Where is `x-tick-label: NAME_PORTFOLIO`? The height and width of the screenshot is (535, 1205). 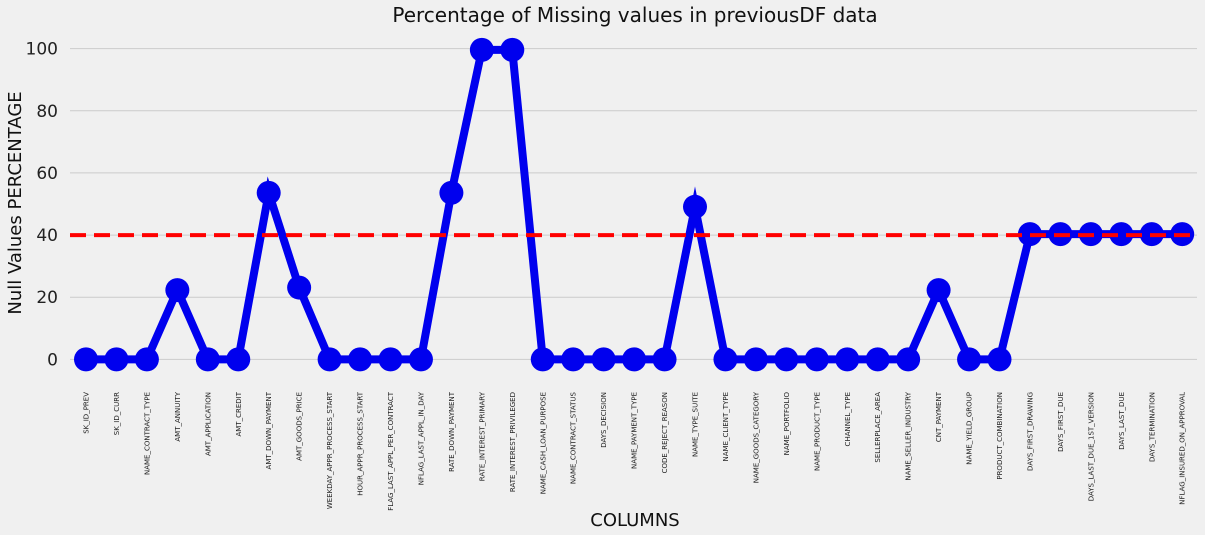
x-tick-label: NAME_PORTFOLIO is located at coordinates (787, 424).